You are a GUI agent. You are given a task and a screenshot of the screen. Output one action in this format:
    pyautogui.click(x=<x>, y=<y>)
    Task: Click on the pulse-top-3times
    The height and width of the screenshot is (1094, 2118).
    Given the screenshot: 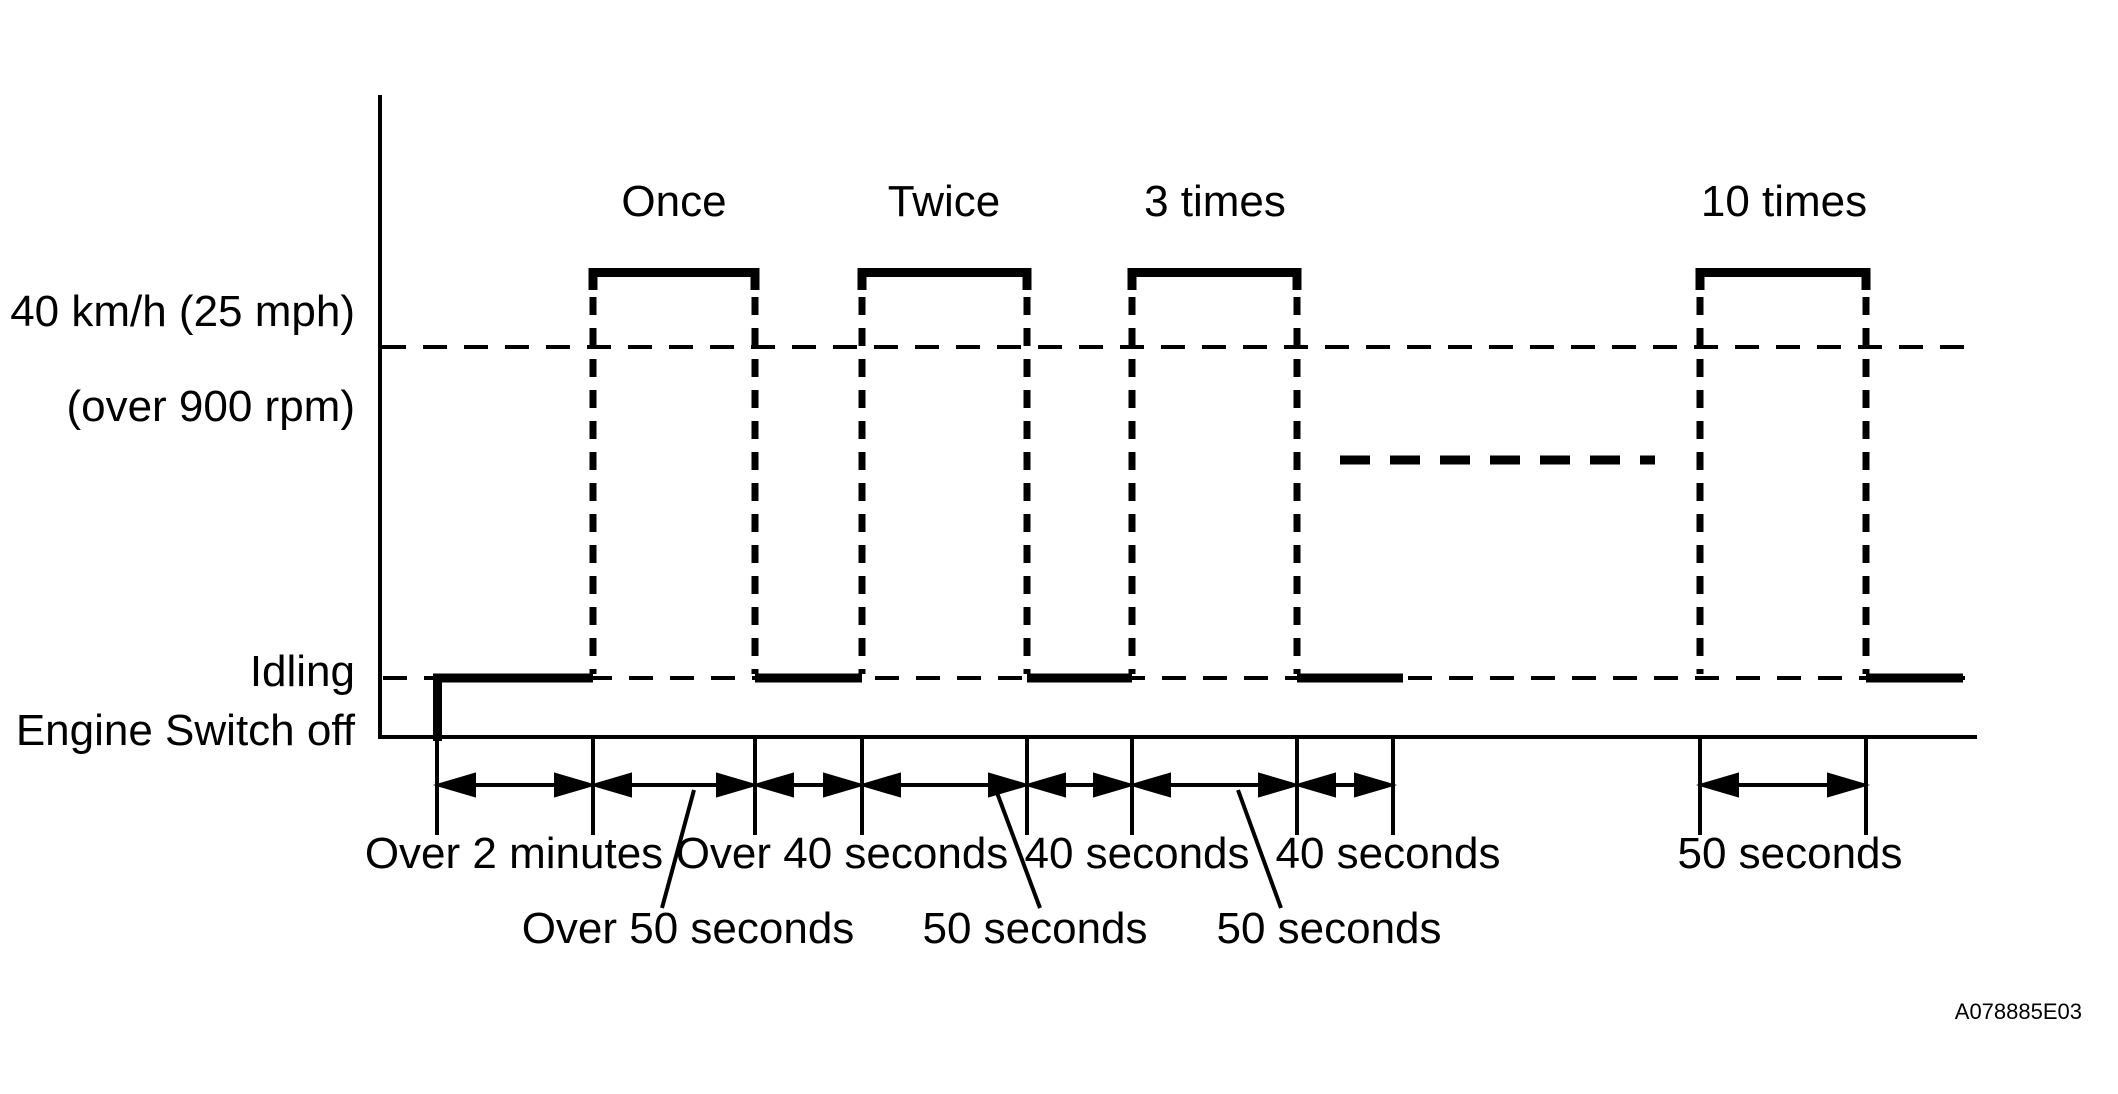 What is the action you would take?
    pyautogui.click(x=1214, y=279)
    